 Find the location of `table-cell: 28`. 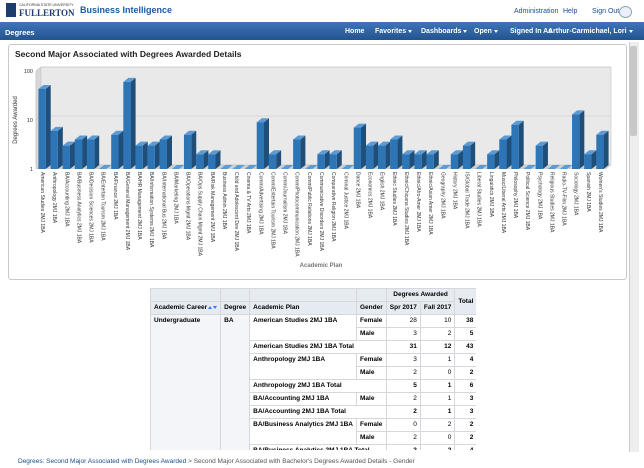

table-cell: 28 is located at coordinates (403, 321).